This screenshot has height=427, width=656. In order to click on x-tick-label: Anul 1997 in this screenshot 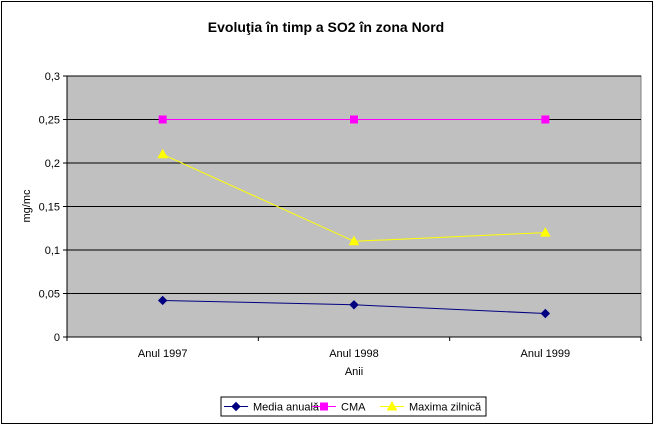, I will do `click(163, 354)`.